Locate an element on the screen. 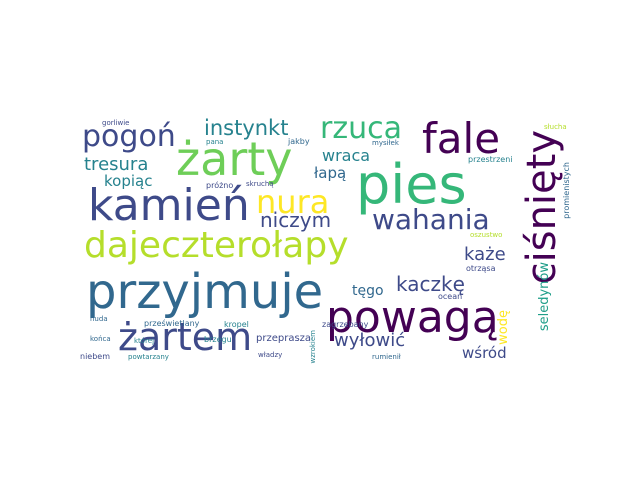 Image resolution: width=640 pixels, height=480 pixels. word-wladzy: władzy is located at coordinates (270, 355).